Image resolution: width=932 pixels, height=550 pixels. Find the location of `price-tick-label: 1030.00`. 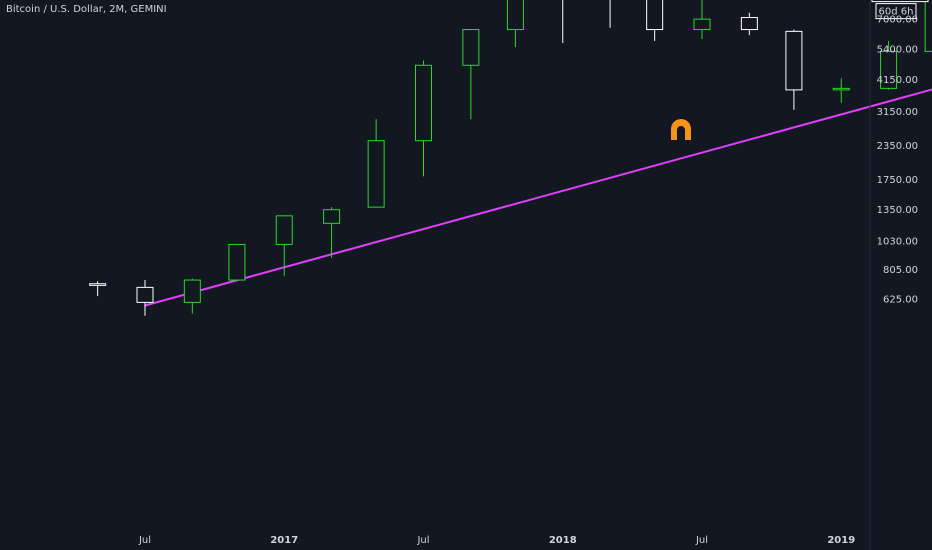

price-tick-label: 1030.00 is located at coordinates (897, 241).